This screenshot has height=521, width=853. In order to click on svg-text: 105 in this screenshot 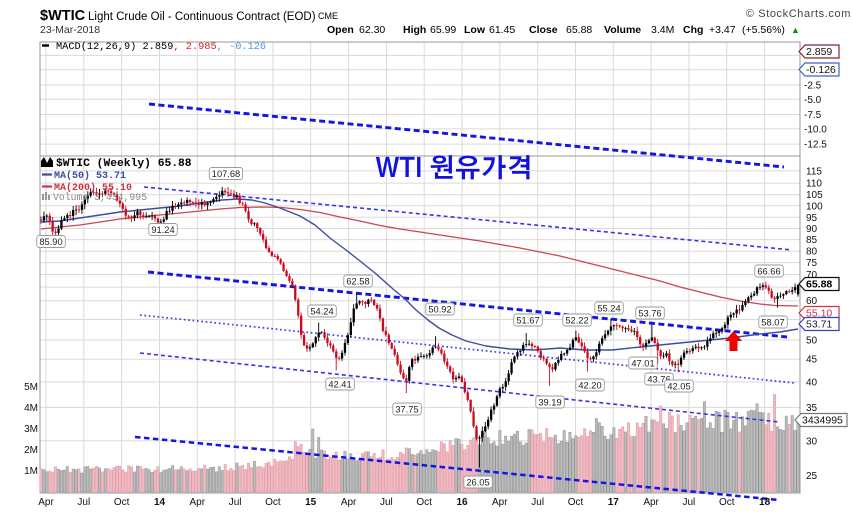, I will do `click(814, 195)`.